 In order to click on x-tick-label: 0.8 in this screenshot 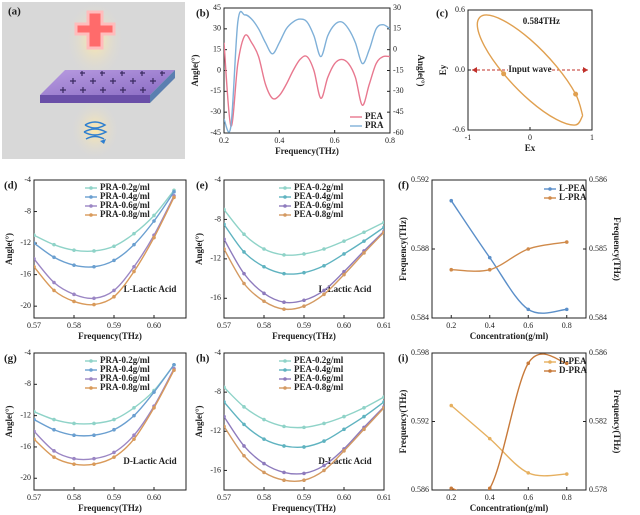, I will do `click(567, 497)`.